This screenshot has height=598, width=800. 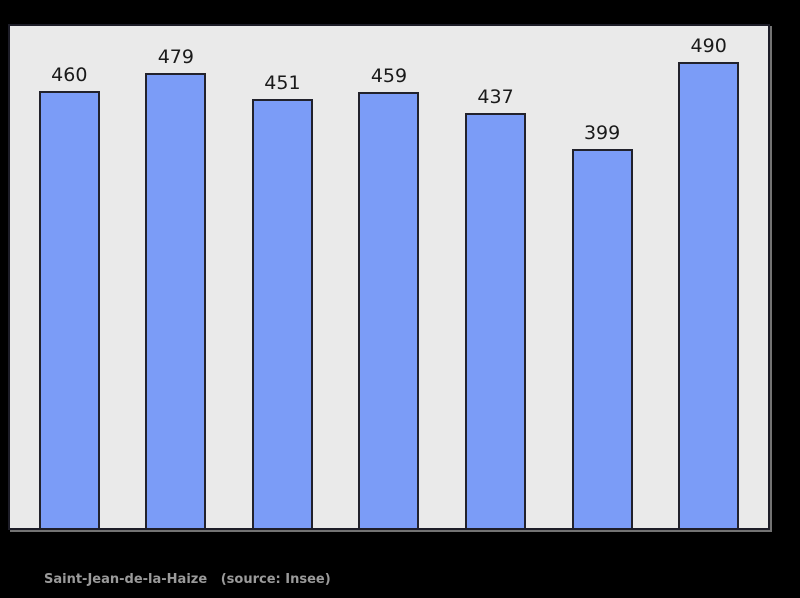 I want to click on bar-value-label: 479, so click(x=175, y=57).